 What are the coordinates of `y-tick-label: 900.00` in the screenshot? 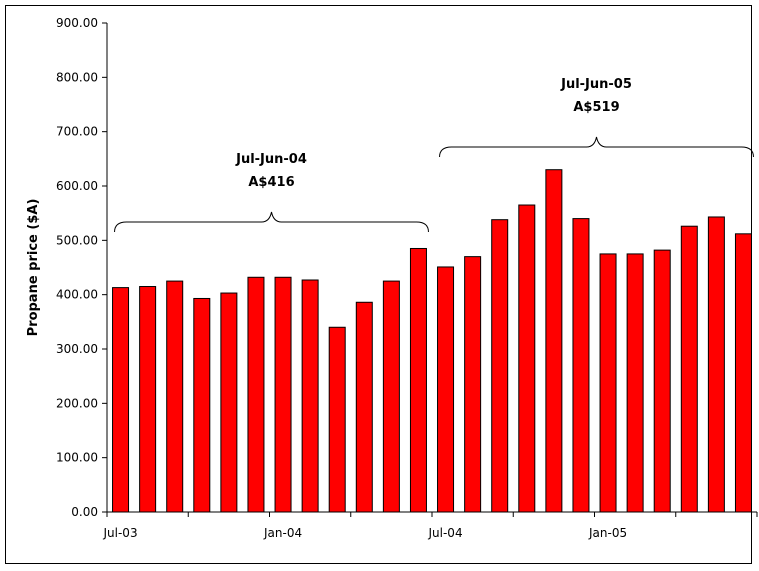 It's located at (77, 23).